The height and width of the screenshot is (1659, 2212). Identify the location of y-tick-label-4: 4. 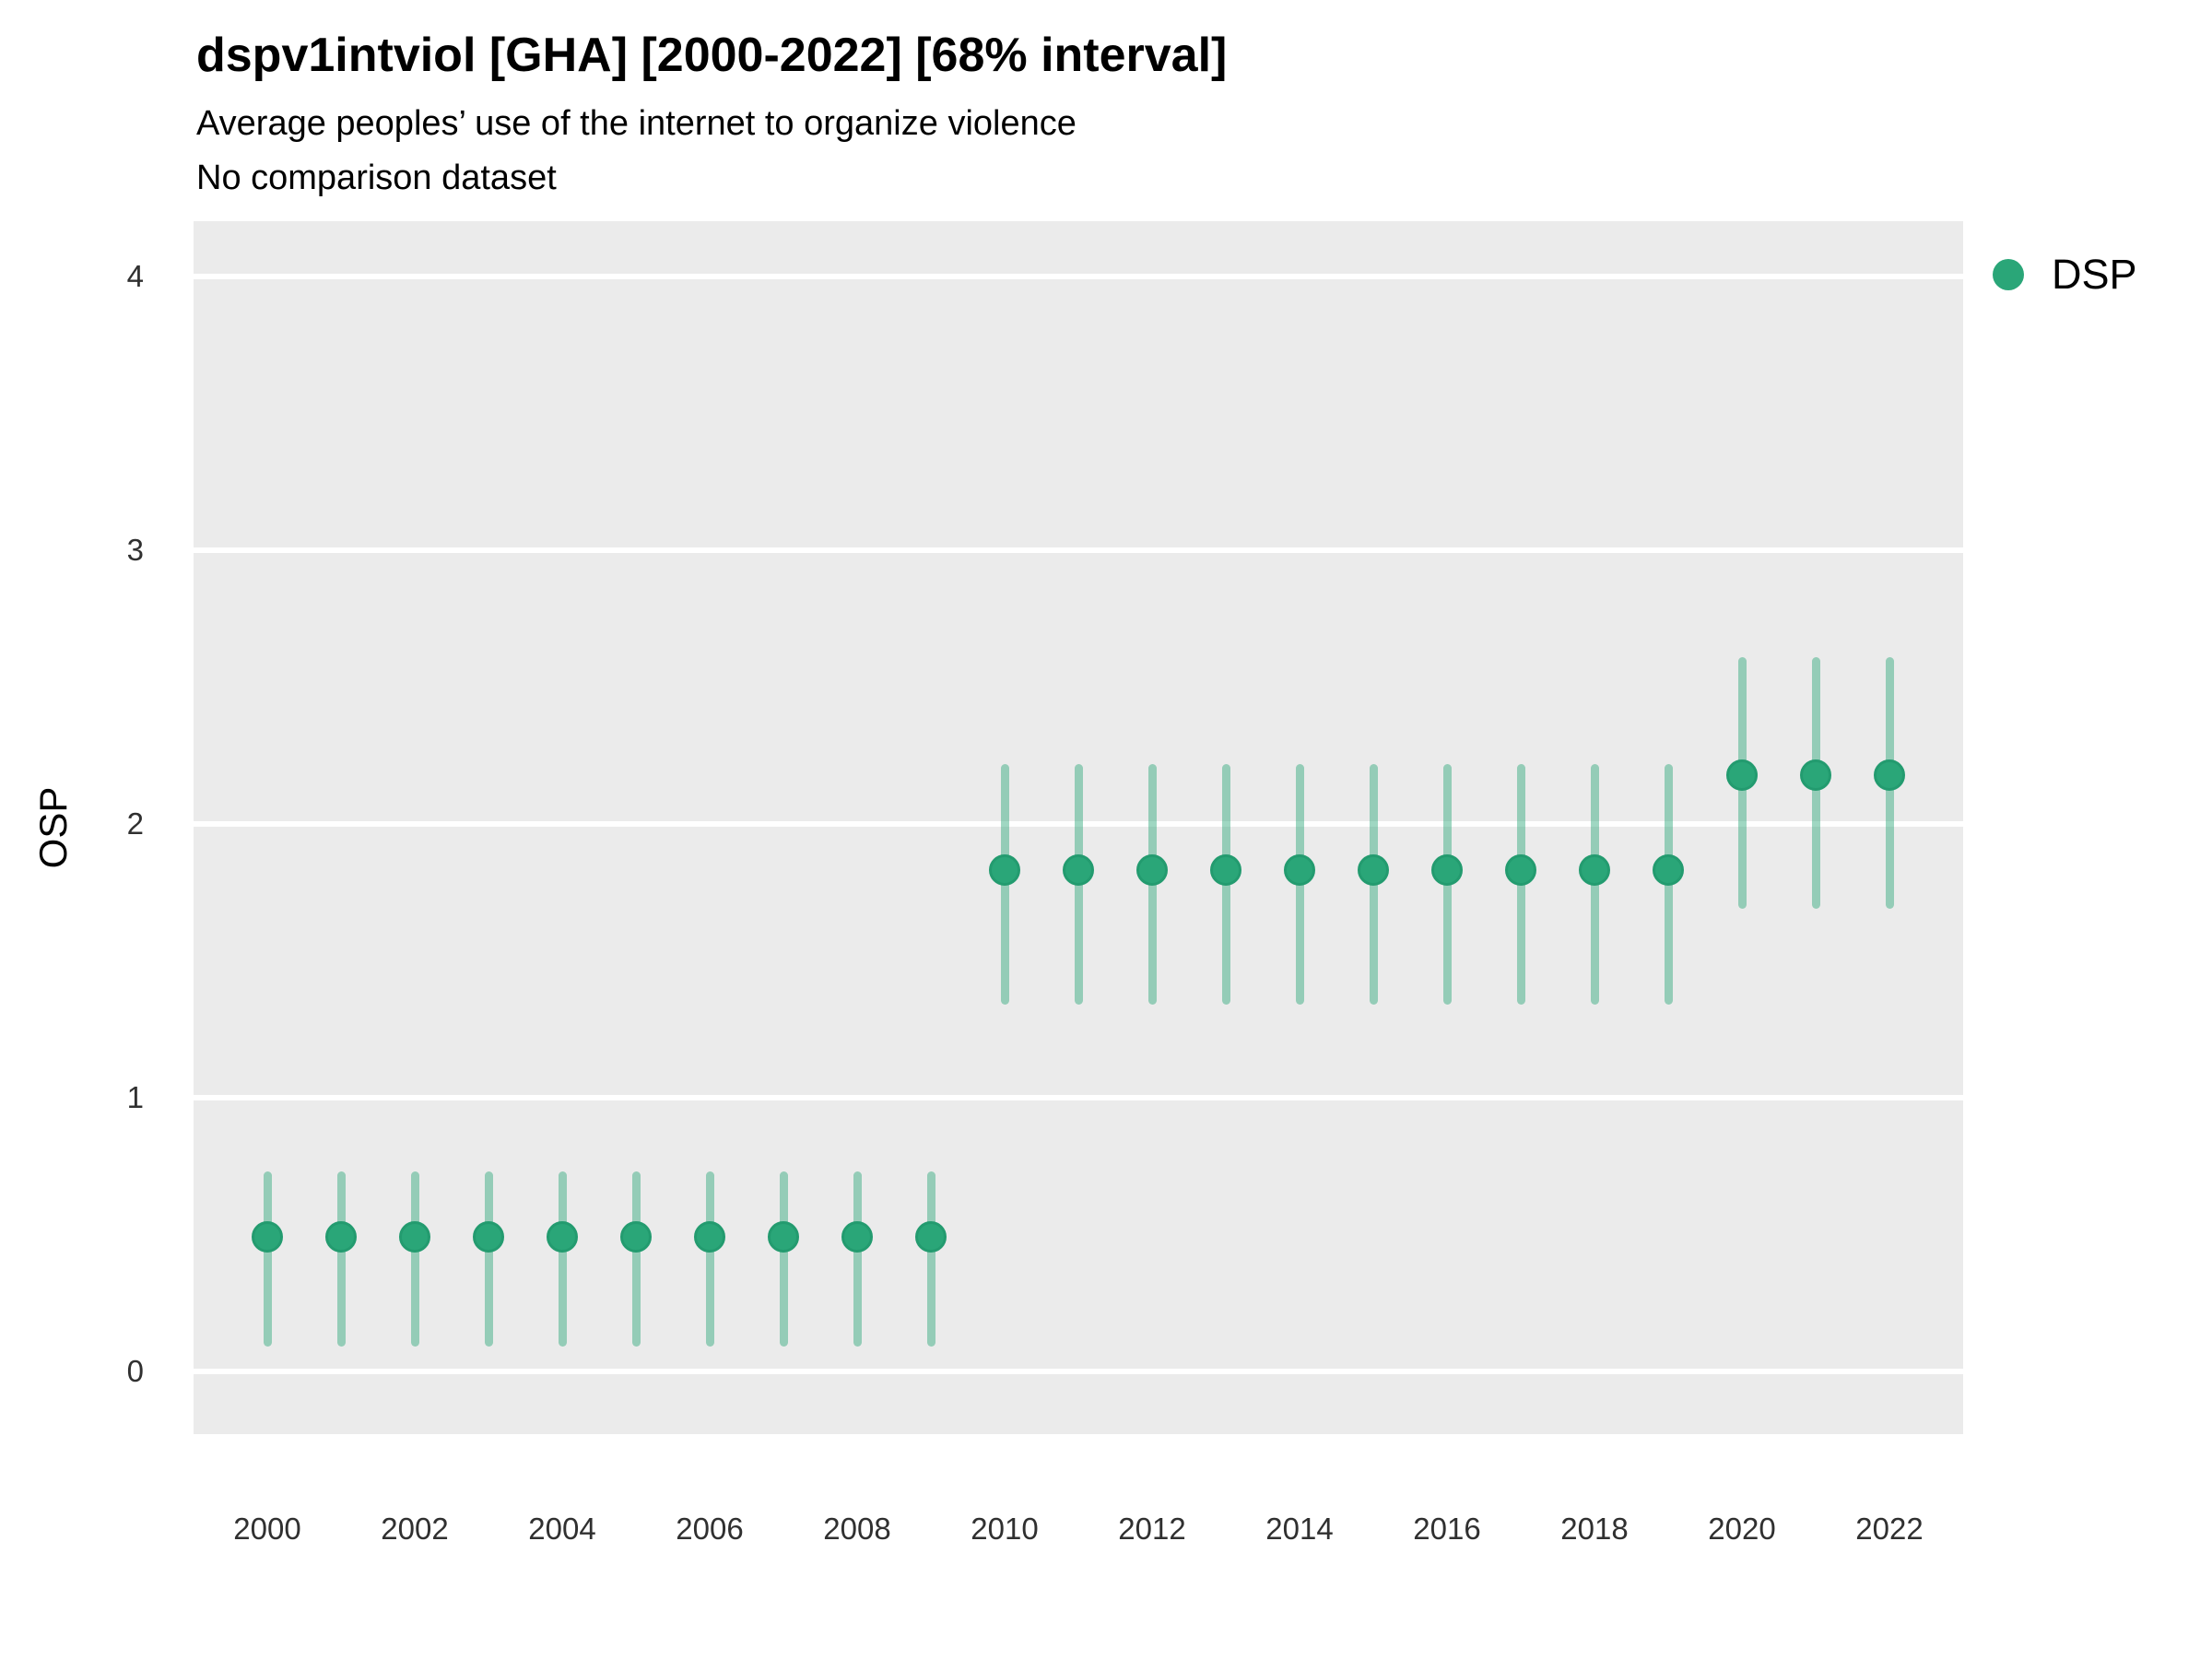
(135, 276).